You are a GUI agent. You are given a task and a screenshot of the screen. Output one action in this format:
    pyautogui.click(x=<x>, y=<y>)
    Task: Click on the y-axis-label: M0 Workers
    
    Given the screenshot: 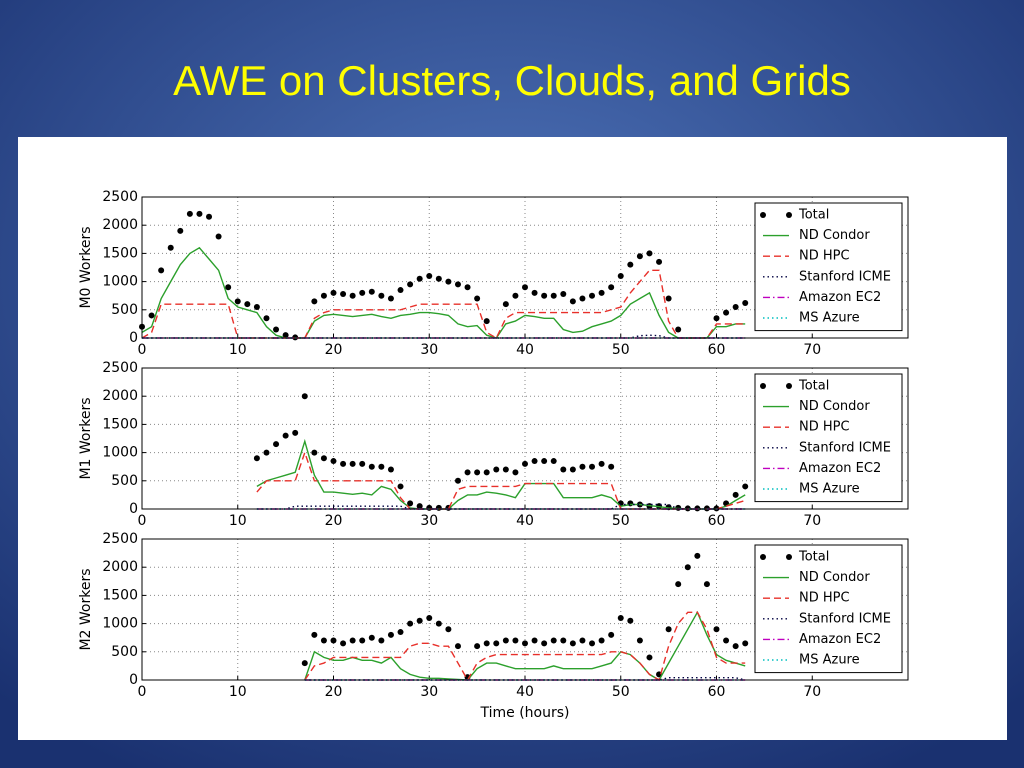 What is the action you would take?
    pyautogui.click(x=86, y=267)
    